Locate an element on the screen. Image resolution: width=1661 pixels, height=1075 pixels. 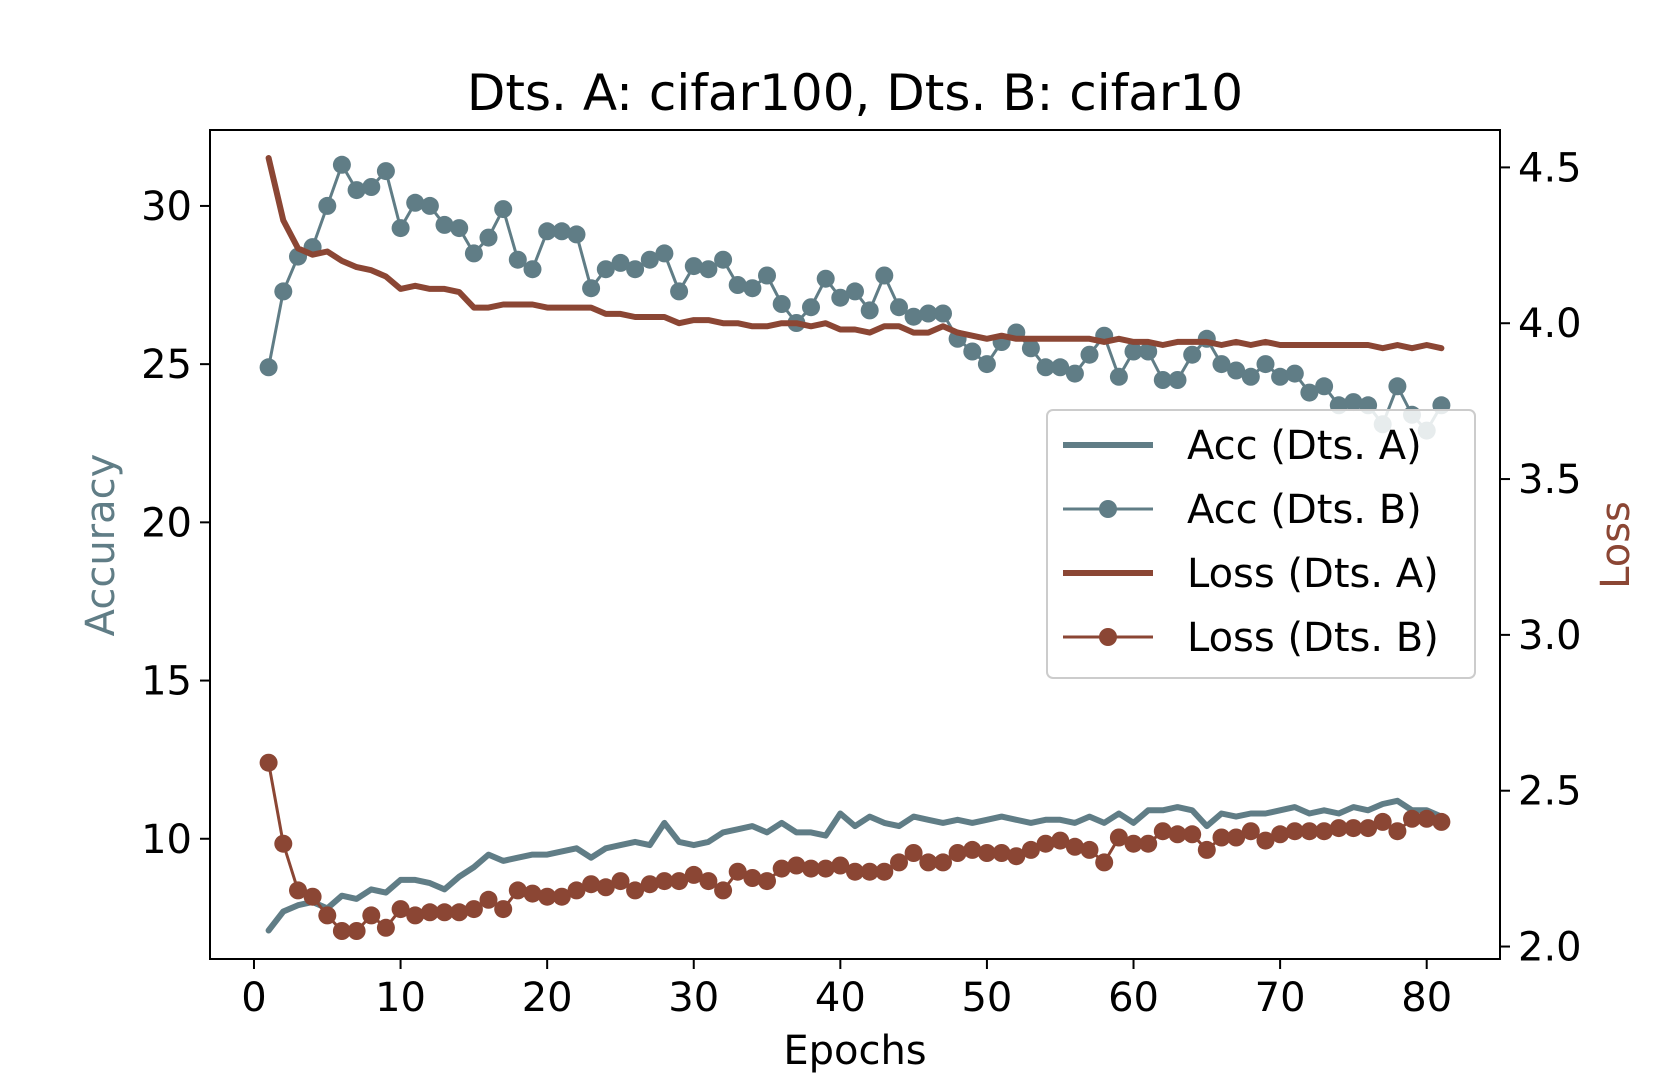
y-right-tick-label: 2.5 is located at coordinates (1550, 792).